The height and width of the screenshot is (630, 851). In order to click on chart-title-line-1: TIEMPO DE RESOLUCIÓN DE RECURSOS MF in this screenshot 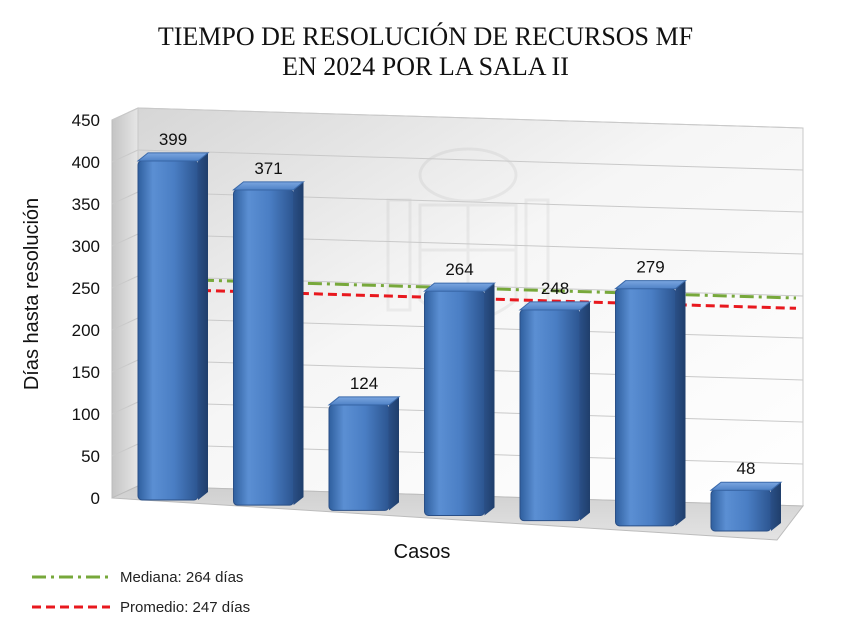, I will do `click(425, 36)`.